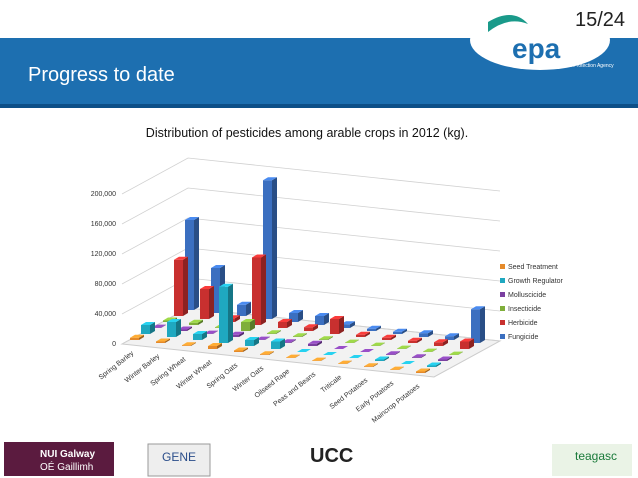  I want to click on y-tick-label: 120,000, so click(103, 254).